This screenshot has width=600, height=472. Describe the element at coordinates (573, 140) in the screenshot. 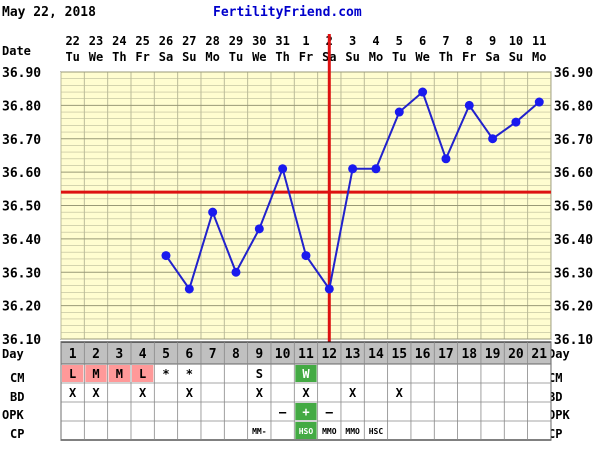

I see `ytick-label-right: 36.70` at that location.